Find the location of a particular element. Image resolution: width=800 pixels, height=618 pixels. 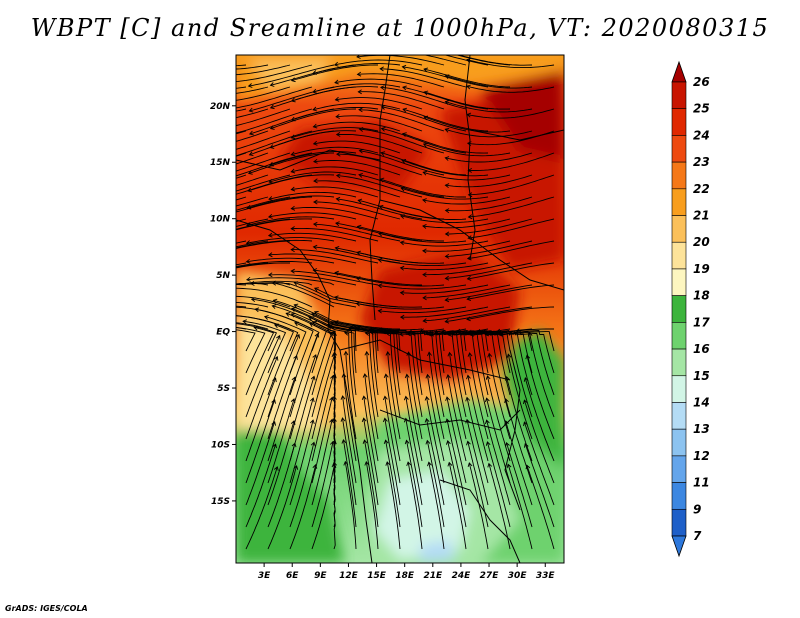

colorbar-label: 21 is located at coordinates (701, 216).